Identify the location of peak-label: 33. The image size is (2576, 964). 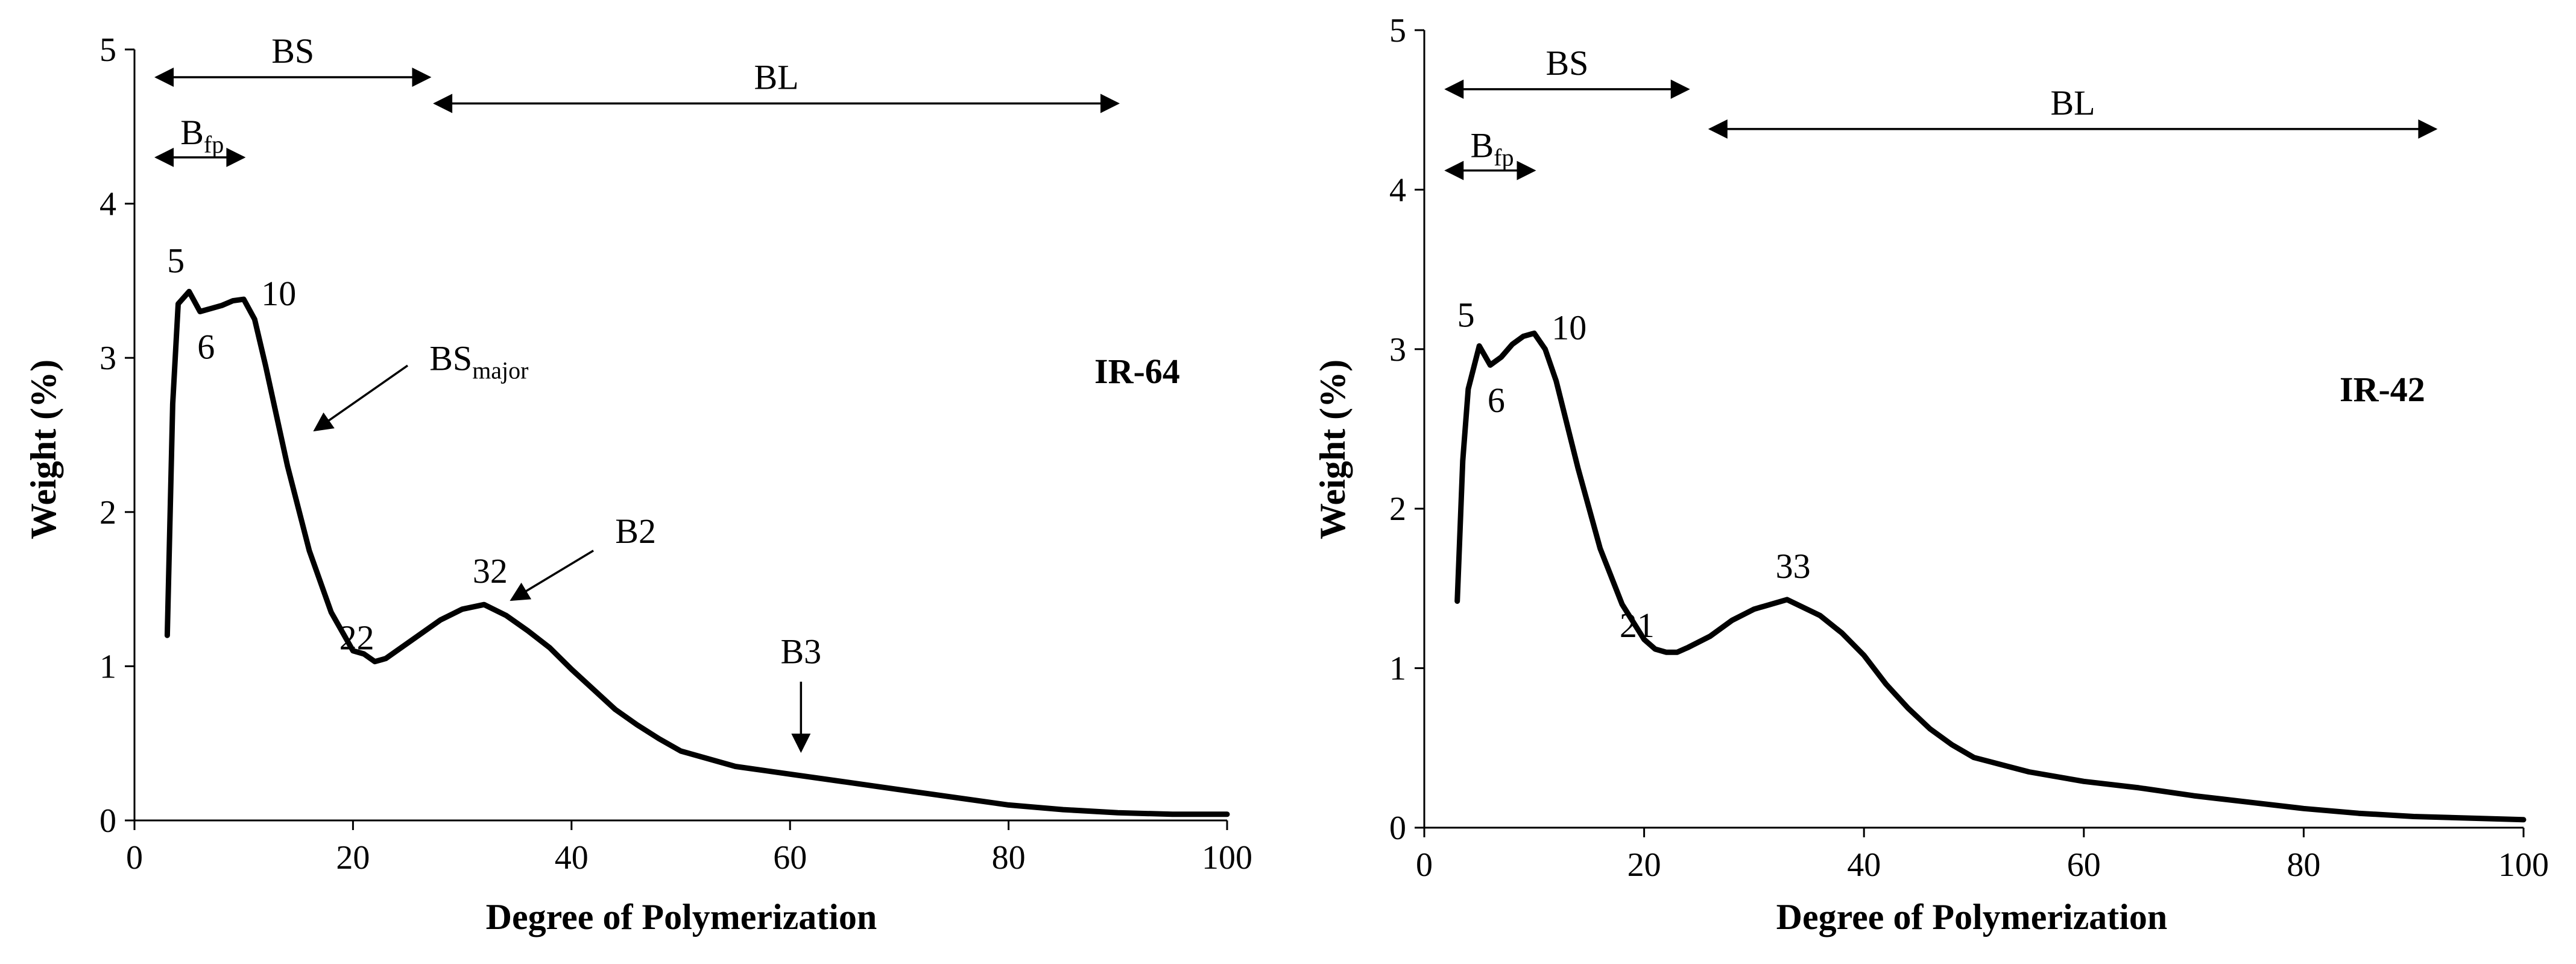
(1793, 567).